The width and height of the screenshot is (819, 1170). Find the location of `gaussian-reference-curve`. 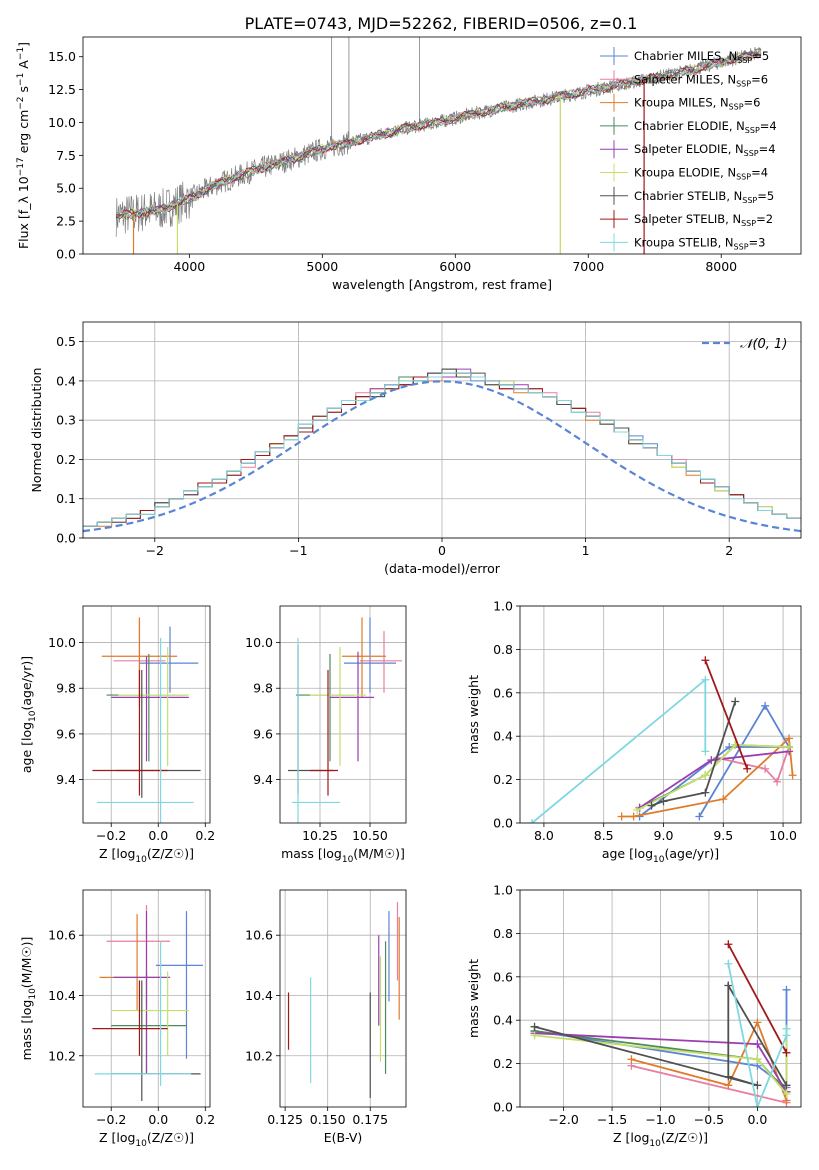

gaussian-reference-curve is located at coordinates (442, 456).